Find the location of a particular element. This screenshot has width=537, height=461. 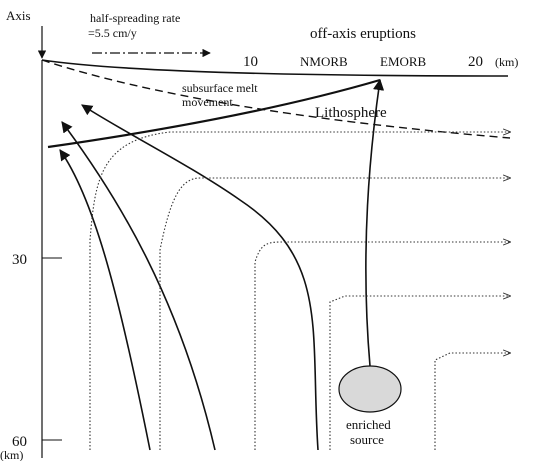

depth-unit: (km) is located at coordinates (11, 454).